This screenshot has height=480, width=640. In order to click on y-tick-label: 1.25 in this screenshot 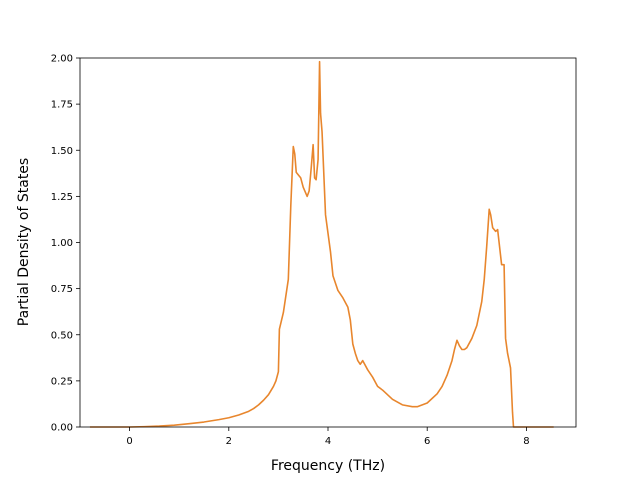, I will do `click(62, 197)`.